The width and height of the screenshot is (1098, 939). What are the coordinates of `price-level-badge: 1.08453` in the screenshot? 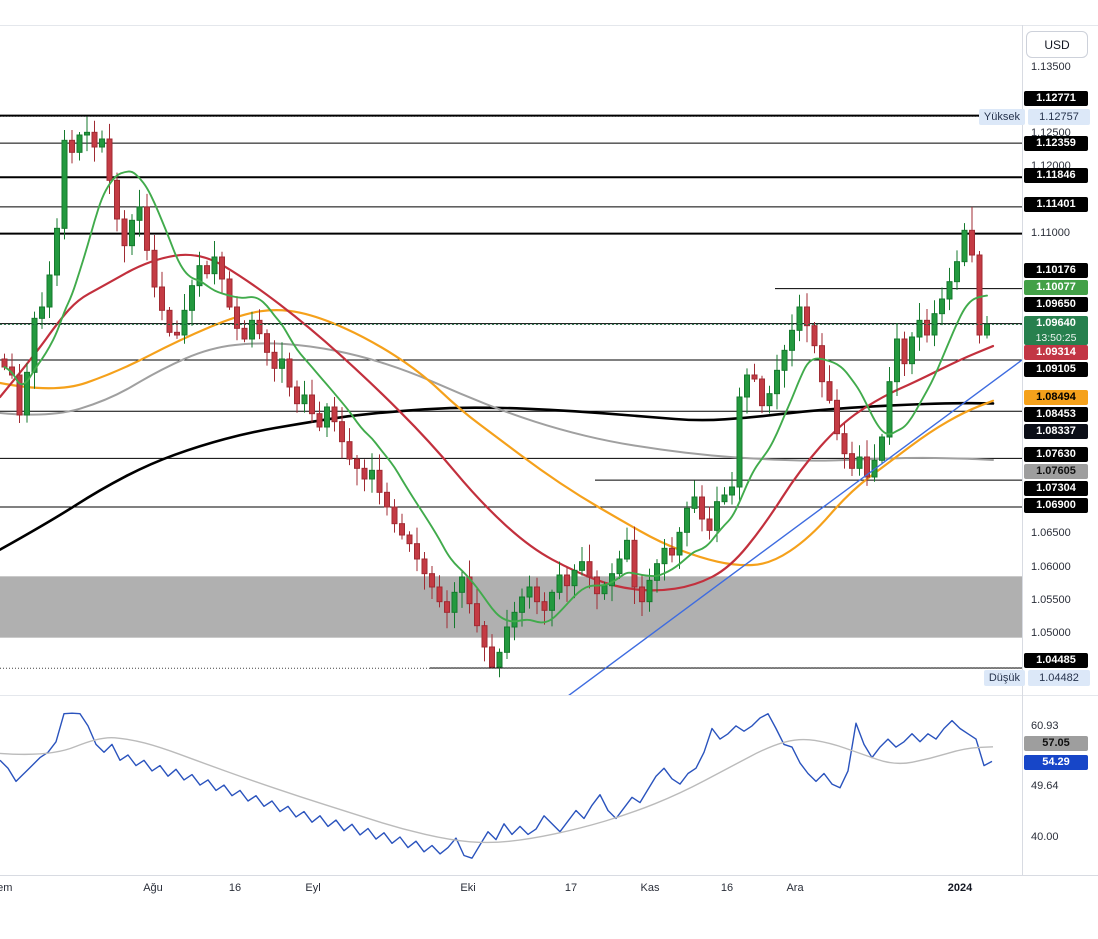 It's located at (1056, 414).